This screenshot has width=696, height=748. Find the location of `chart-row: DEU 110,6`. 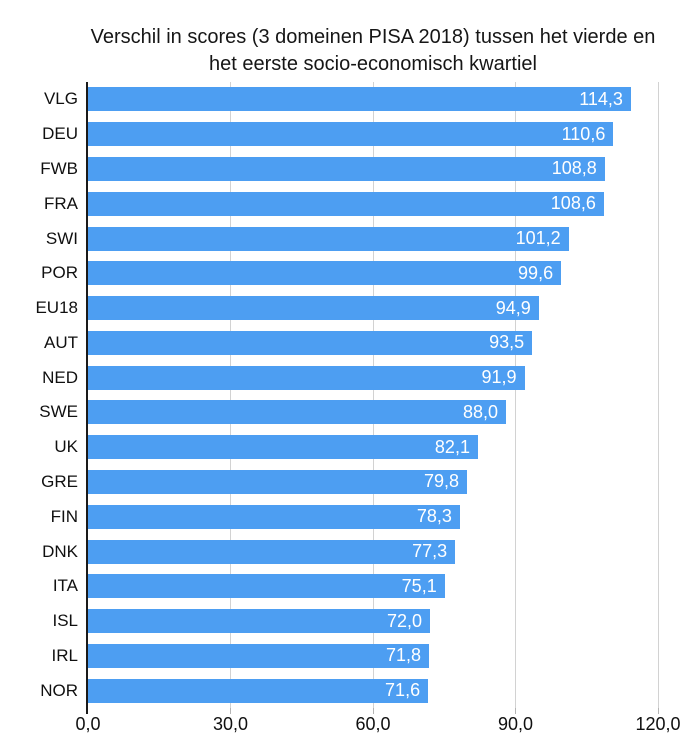

chart-row: DEU 110,6 is located at coordinates (329, 134).